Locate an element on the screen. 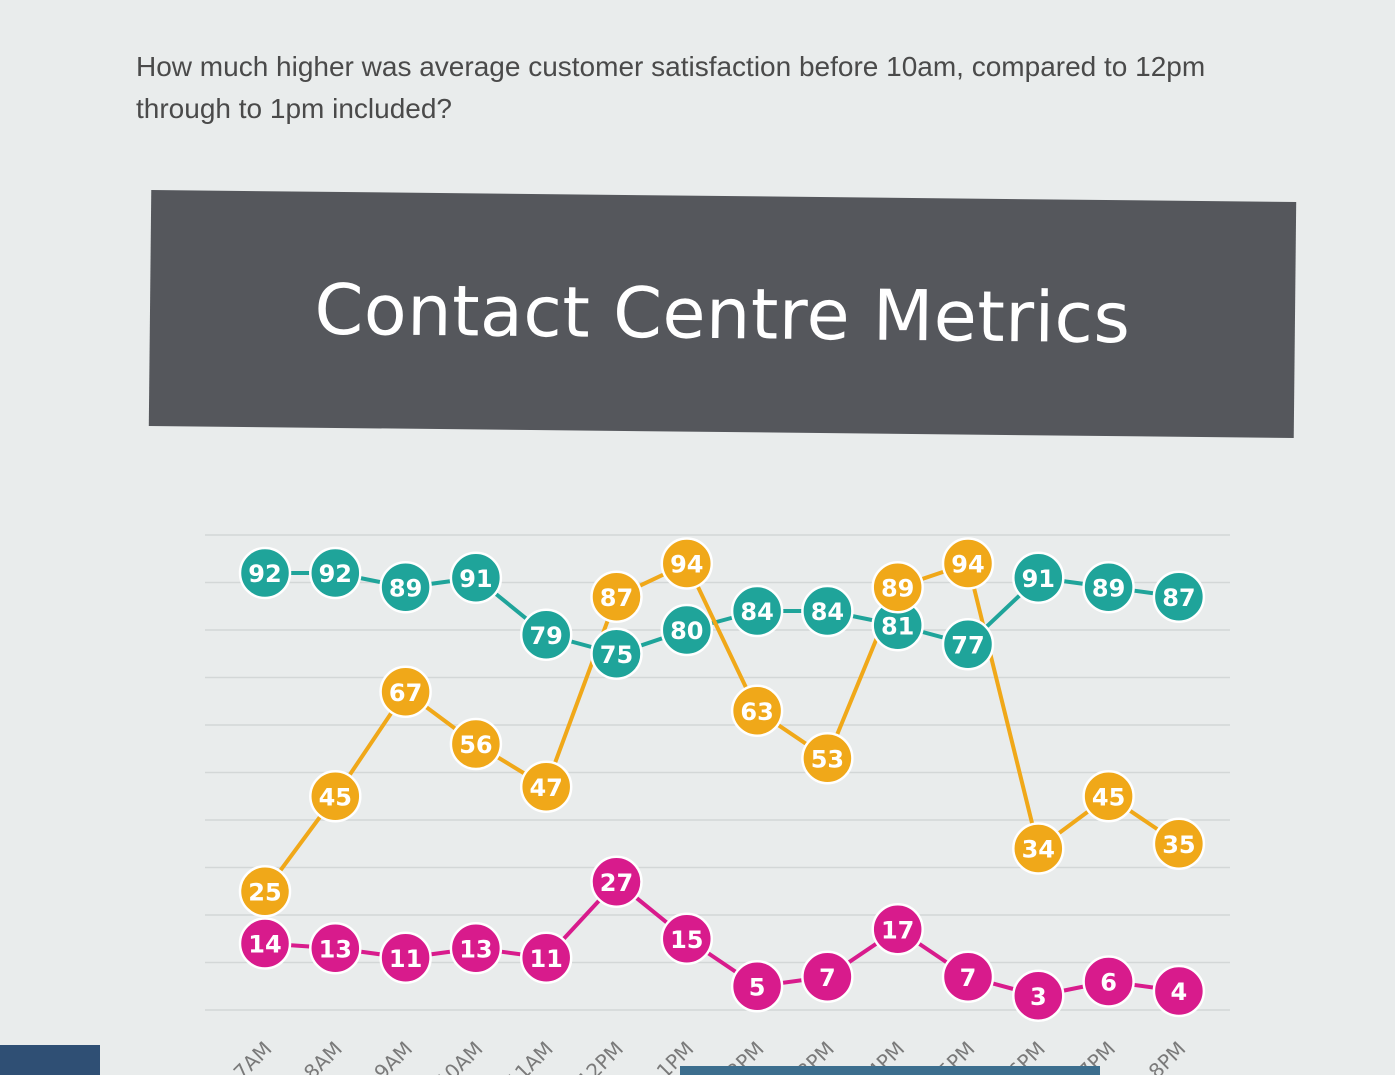 This screenshot has height=1075, width=1395. series-points-0: 92 92 89 91 79 75 80 84 84 81 77 91 89 87 is located at coordinates (722, 613).